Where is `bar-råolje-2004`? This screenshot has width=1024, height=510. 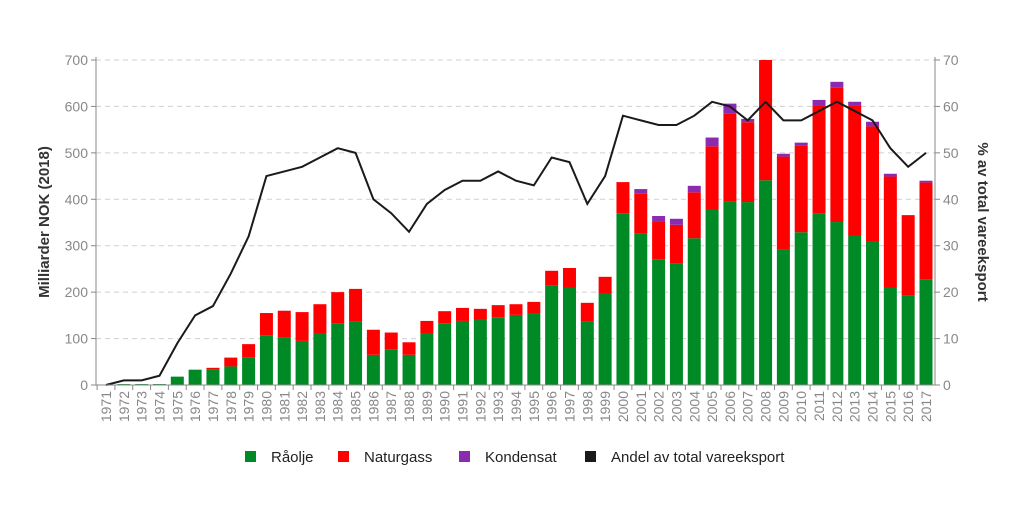 bar-råolje-2004 is located at coordinates (694, 311).